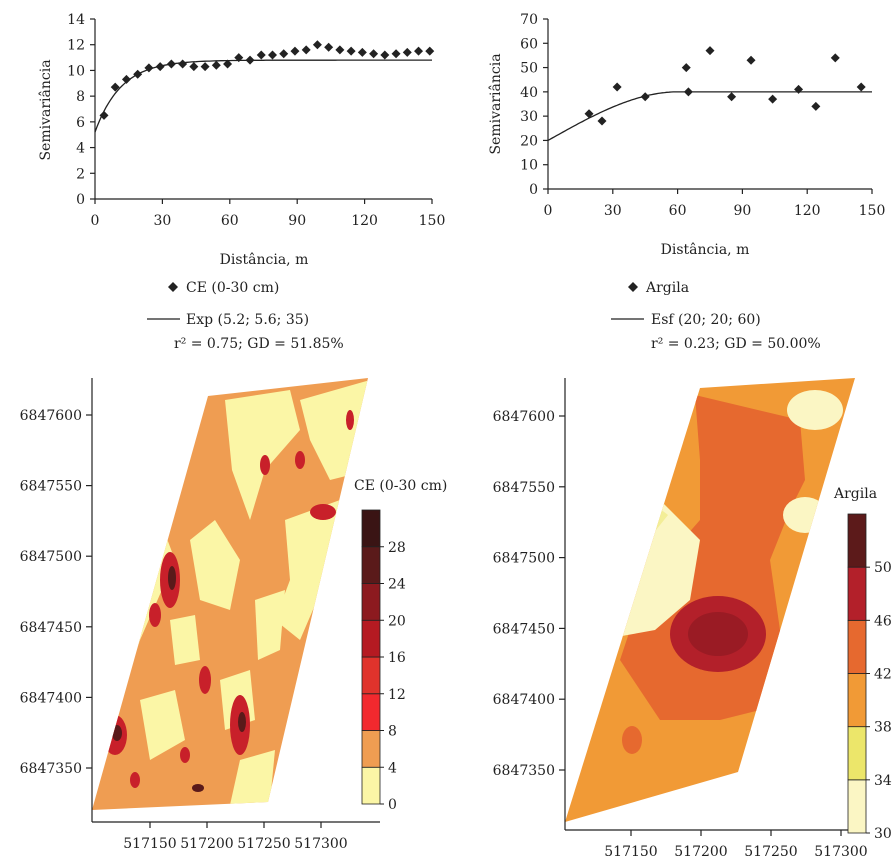 This screenshot has height=861, width=893. Describe the element at coordinates (397, 658) in the screenshot. I see `ce-colorbar-label: 16` at that location.